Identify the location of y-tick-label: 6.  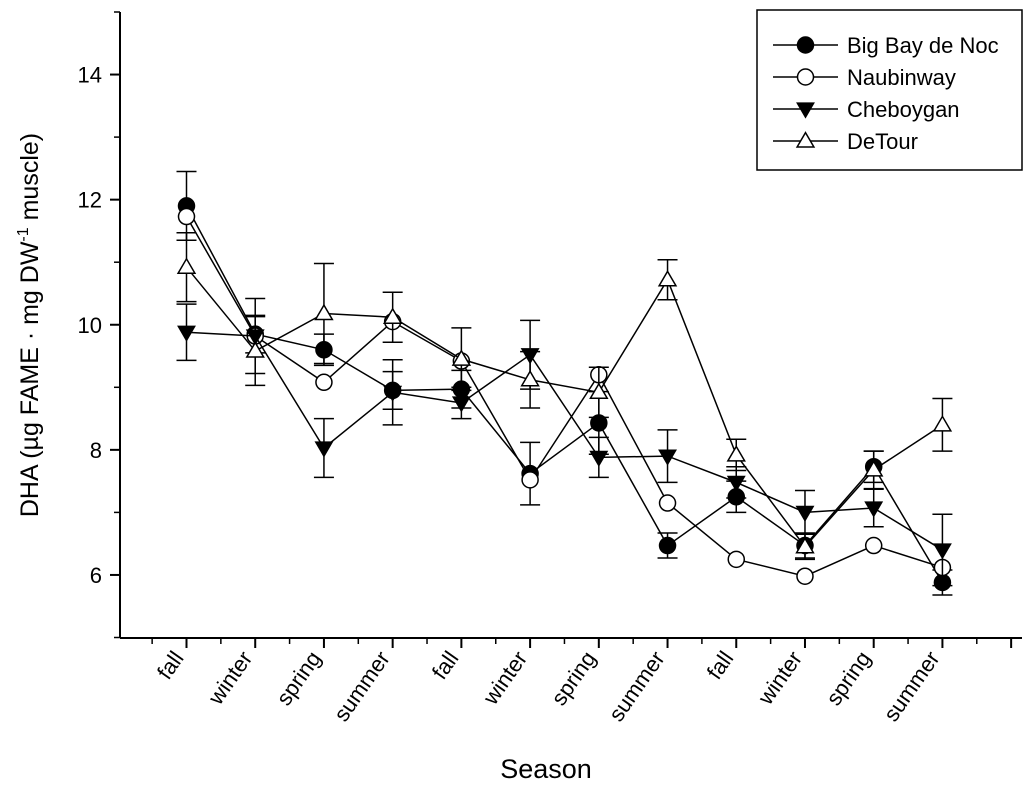
(96, 575).